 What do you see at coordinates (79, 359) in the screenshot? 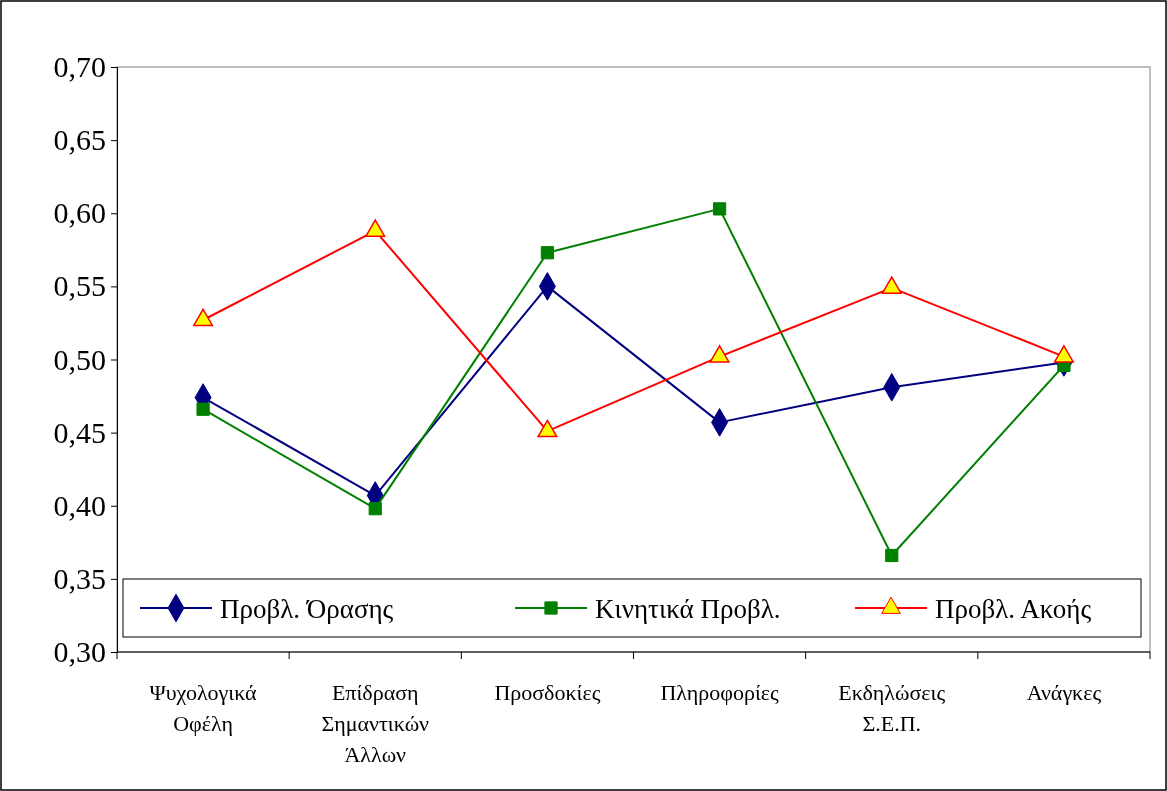
I see `y-tick-label: 0,50` at bounding box center [79, 359].